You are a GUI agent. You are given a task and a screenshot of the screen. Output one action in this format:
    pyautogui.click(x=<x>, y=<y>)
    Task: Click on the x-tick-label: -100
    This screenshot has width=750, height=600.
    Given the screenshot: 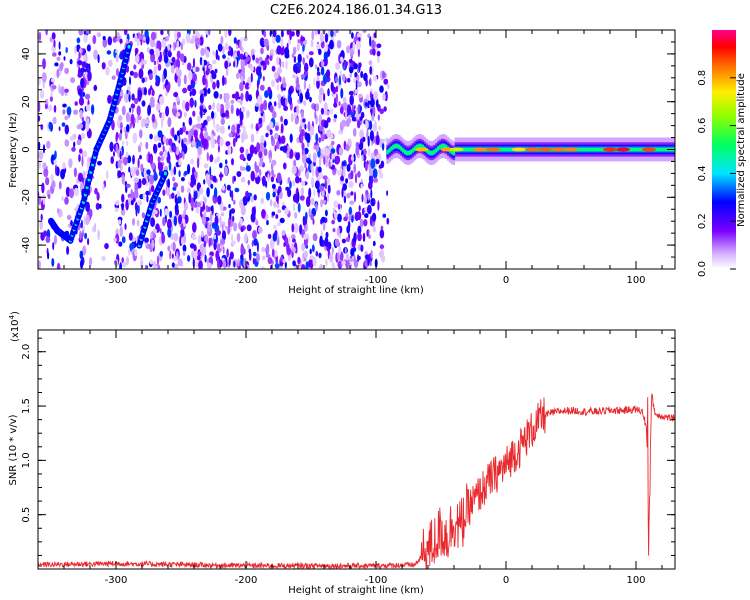 What is the action you would take?
    pyautogui.click(x=376, y=280)
    